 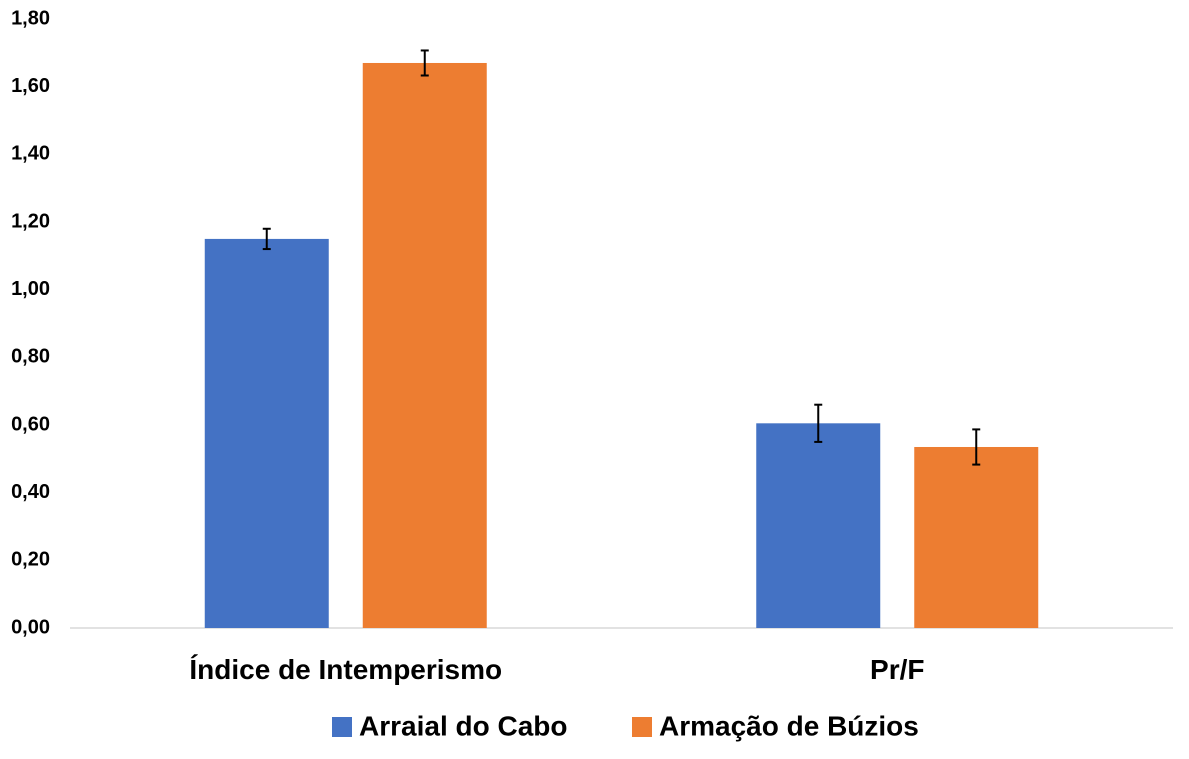 I want to click on y-tick-label: 0,00, so click(x=30, y=627).